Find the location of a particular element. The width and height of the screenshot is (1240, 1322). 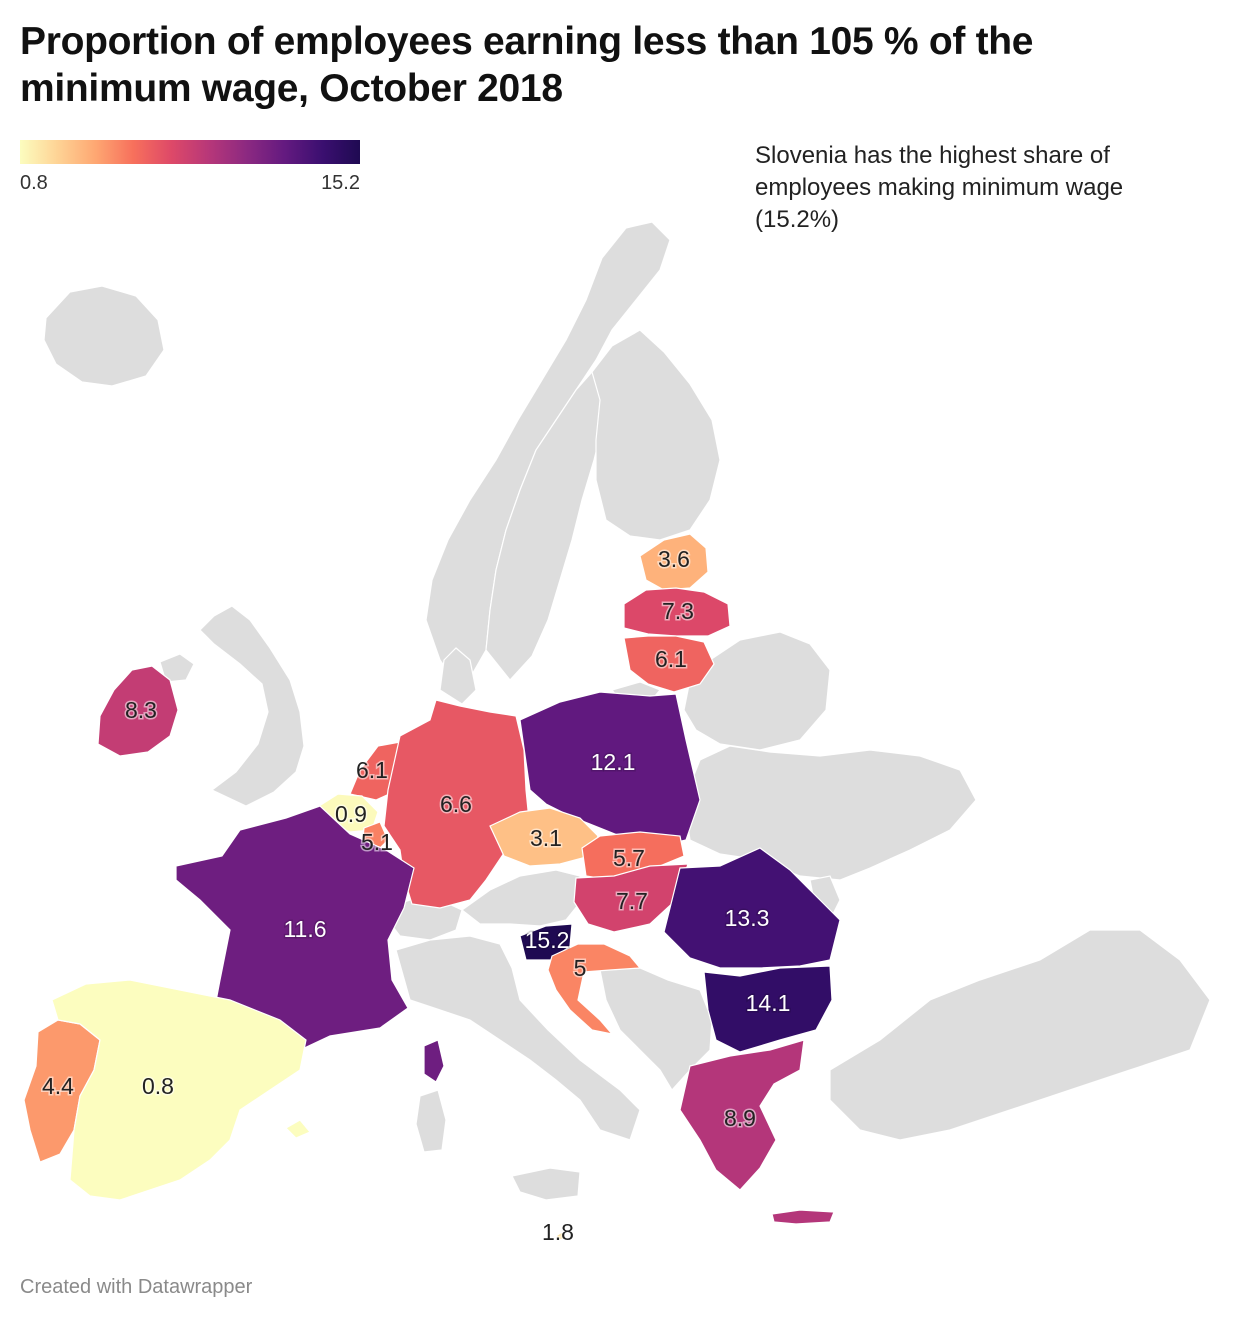

label-latvia: 7.3 is located at coordinates (678, 611).